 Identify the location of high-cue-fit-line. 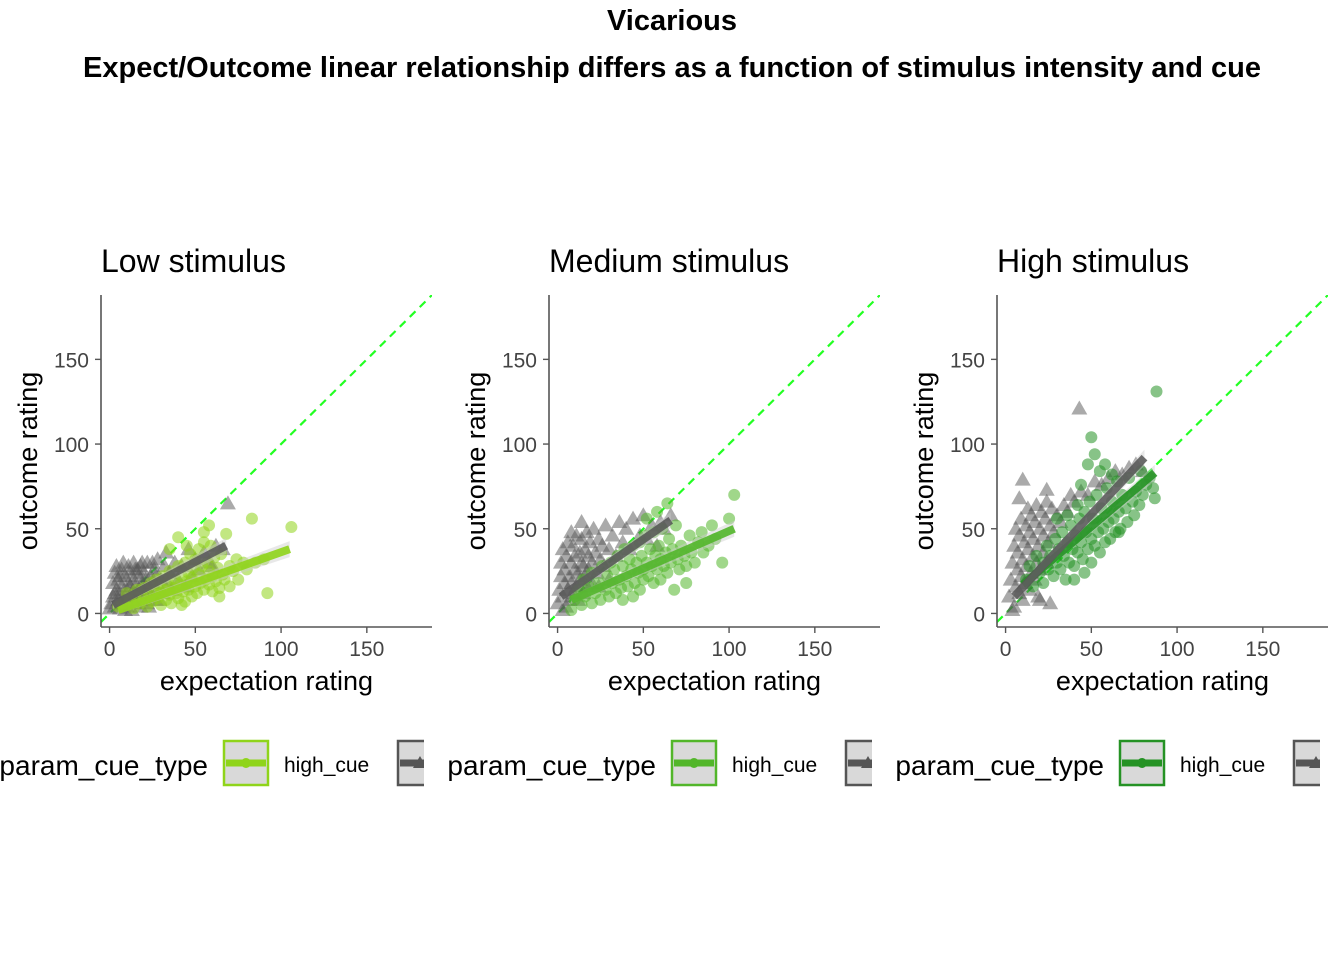
(652, 564).